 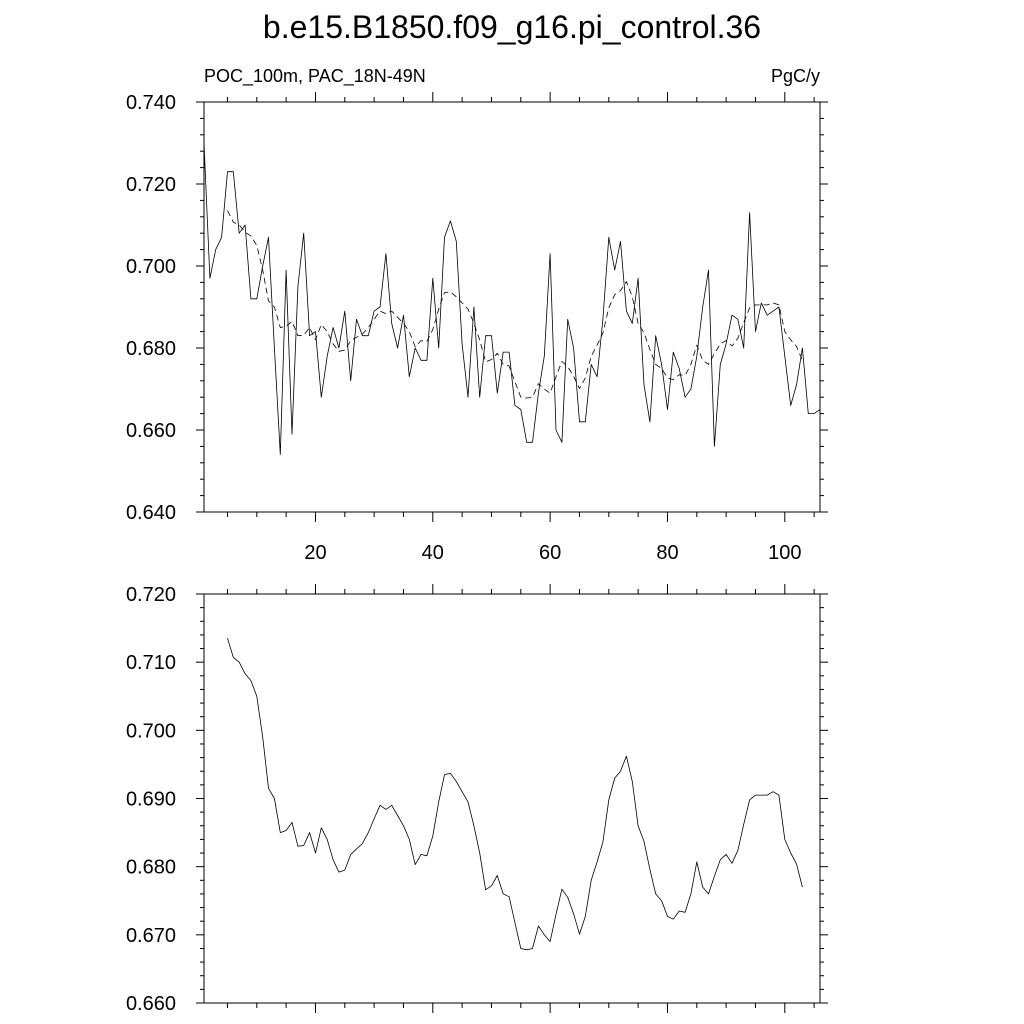 I want to click on top-y-tick-label: 0.720, so click(x=151, y=185).